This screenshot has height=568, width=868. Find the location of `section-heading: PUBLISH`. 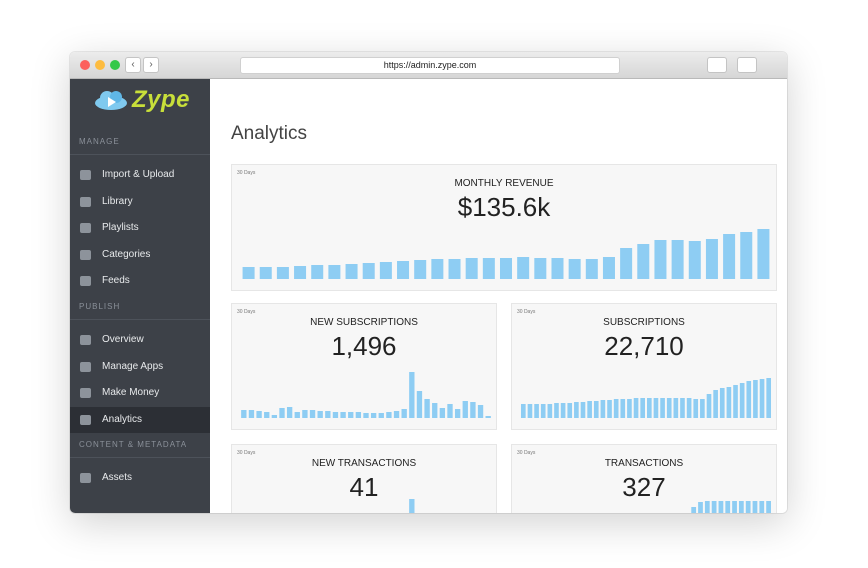

section-heading: PUBLISH is located at coordinates (140, 311).